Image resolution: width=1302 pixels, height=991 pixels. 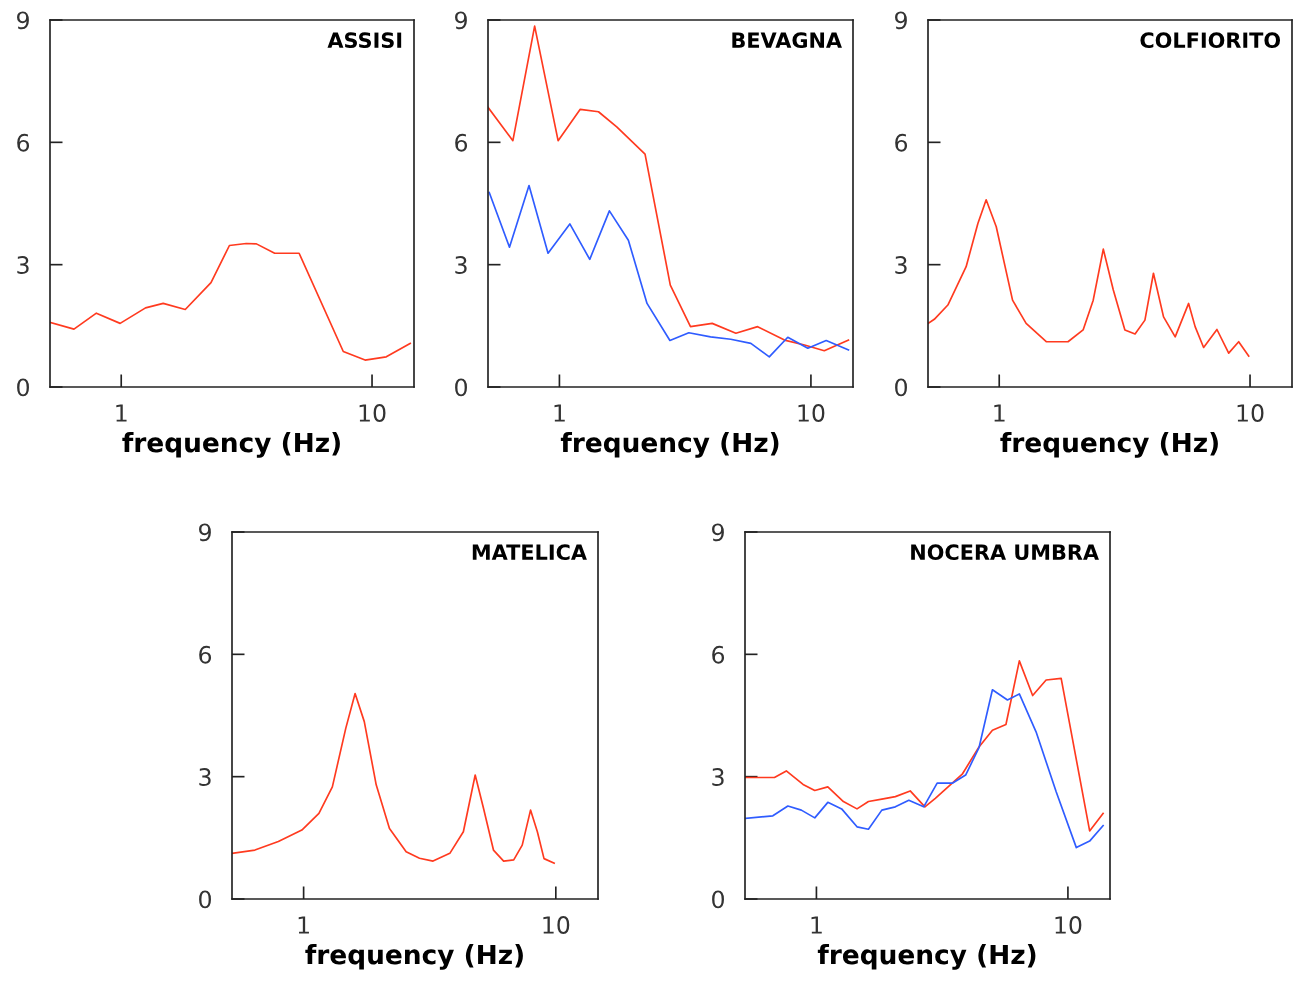 What do you see at coordinates (529, 552) in the screenshot?
I see `chart-title: MATELICA` at bounding box center [529, 552].